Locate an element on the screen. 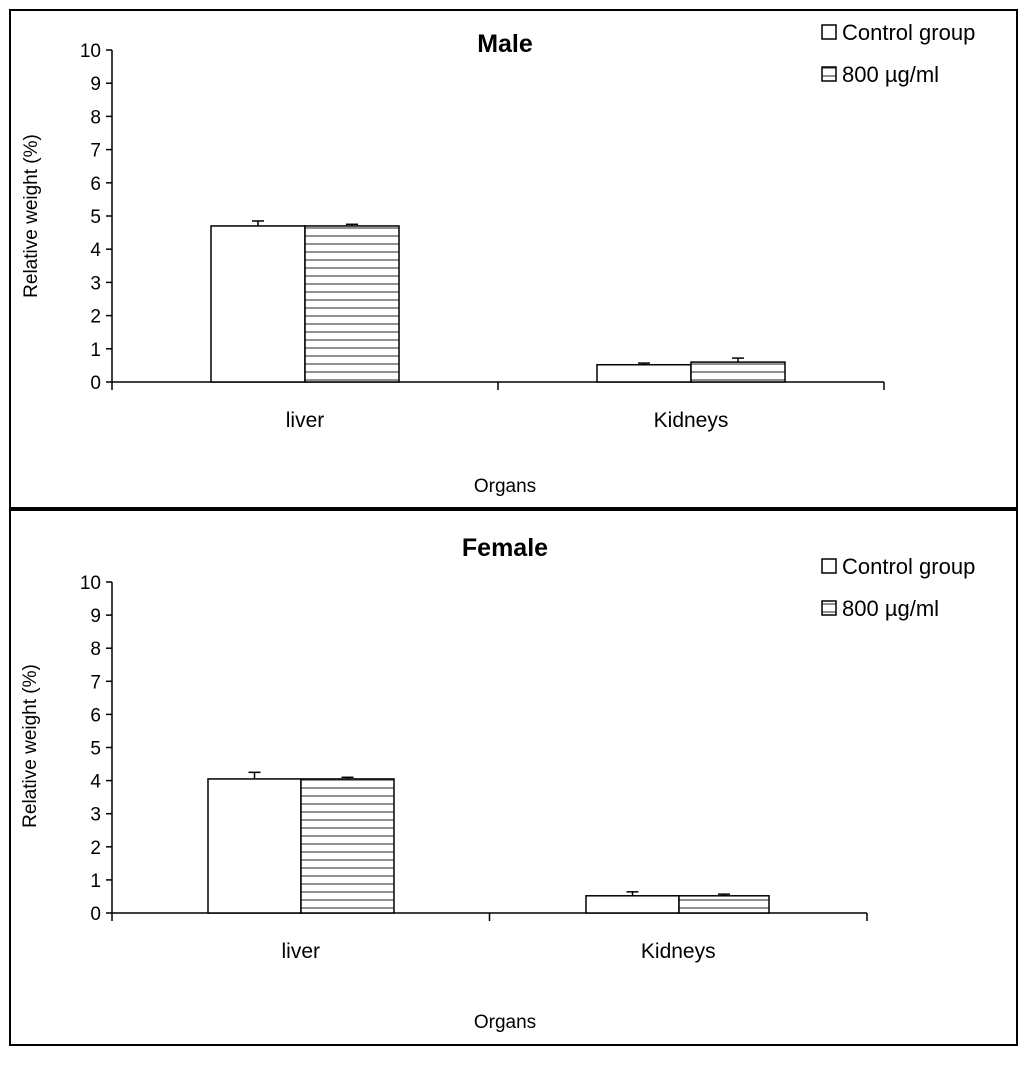  chart-title: Female is located at coordinates (505, 548).